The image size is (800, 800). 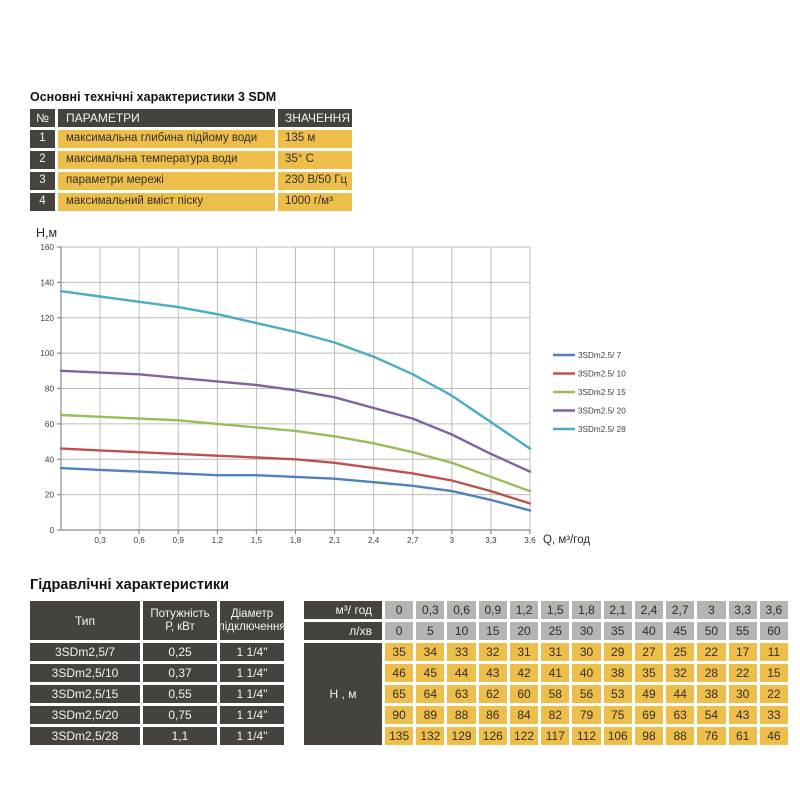 What do you see at coordinates (524, 736) in the screenshot?
I see `head-value-cell: 122` at bounding box center [524, 736].